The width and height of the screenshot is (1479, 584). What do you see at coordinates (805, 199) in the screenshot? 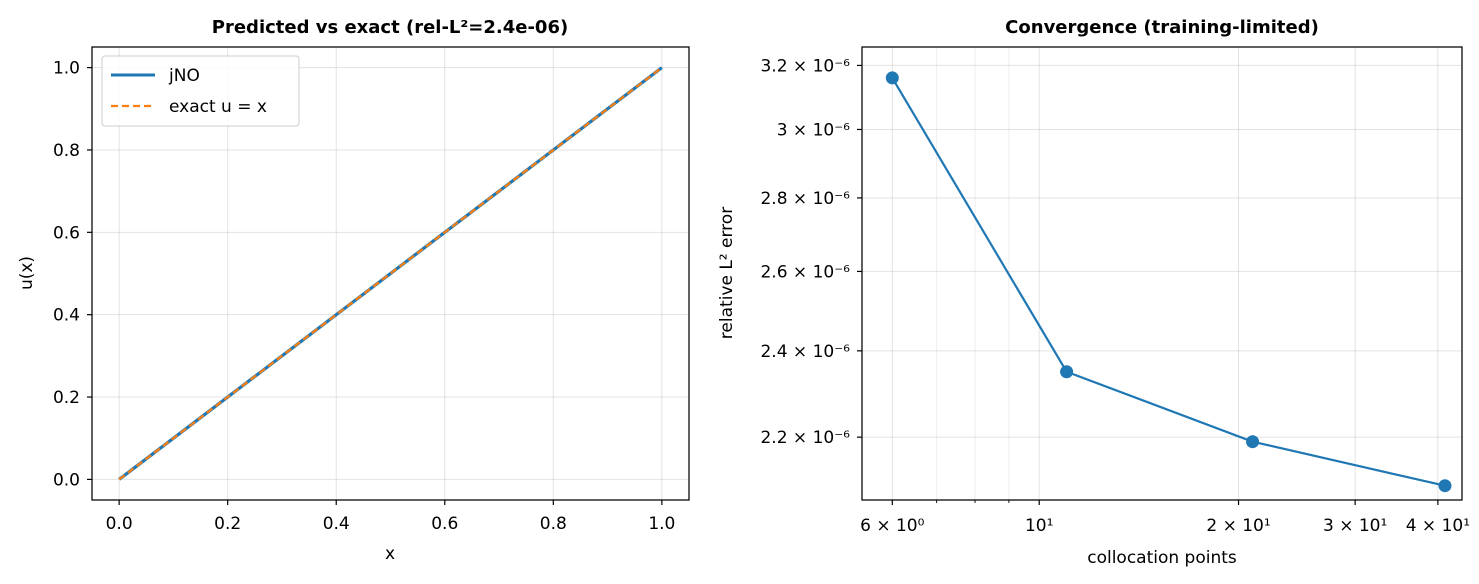
I see `right-y-tick-label: 2.8 × 10⁻⁶` at bounding box center [805, 199].